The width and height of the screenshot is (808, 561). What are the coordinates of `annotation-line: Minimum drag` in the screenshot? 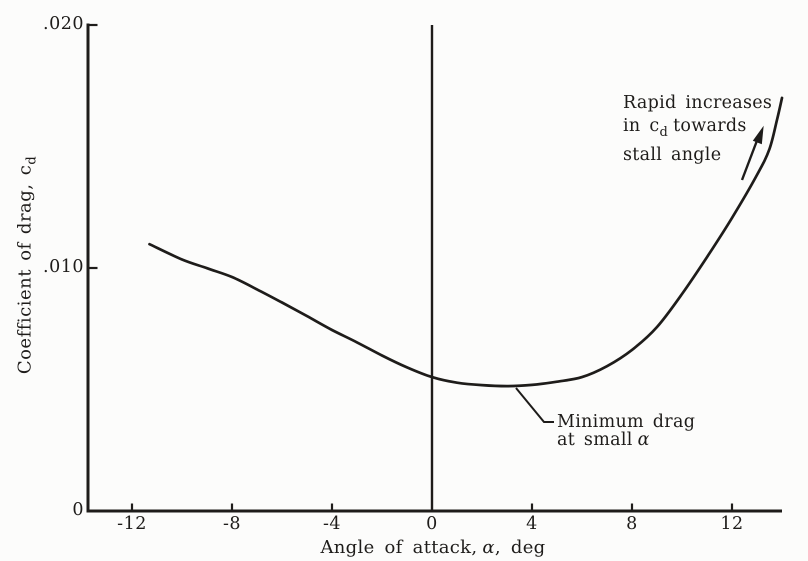 It's located at (626, 422).